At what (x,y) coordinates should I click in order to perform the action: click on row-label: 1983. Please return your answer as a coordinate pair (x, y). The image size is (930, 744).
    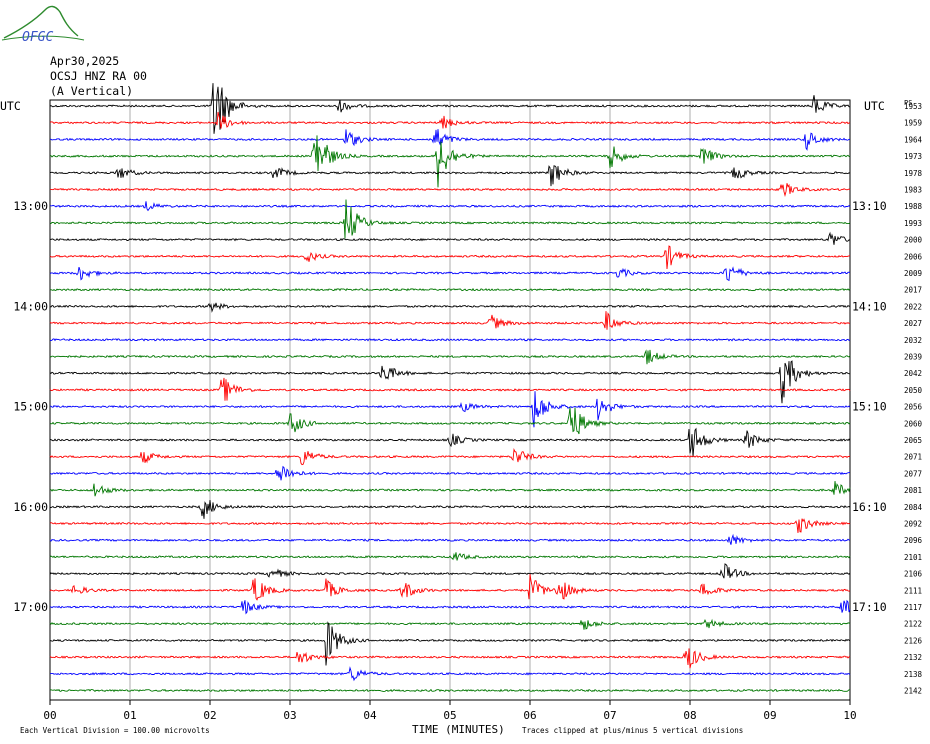
    Looking at the image, I should click on (913, 190).